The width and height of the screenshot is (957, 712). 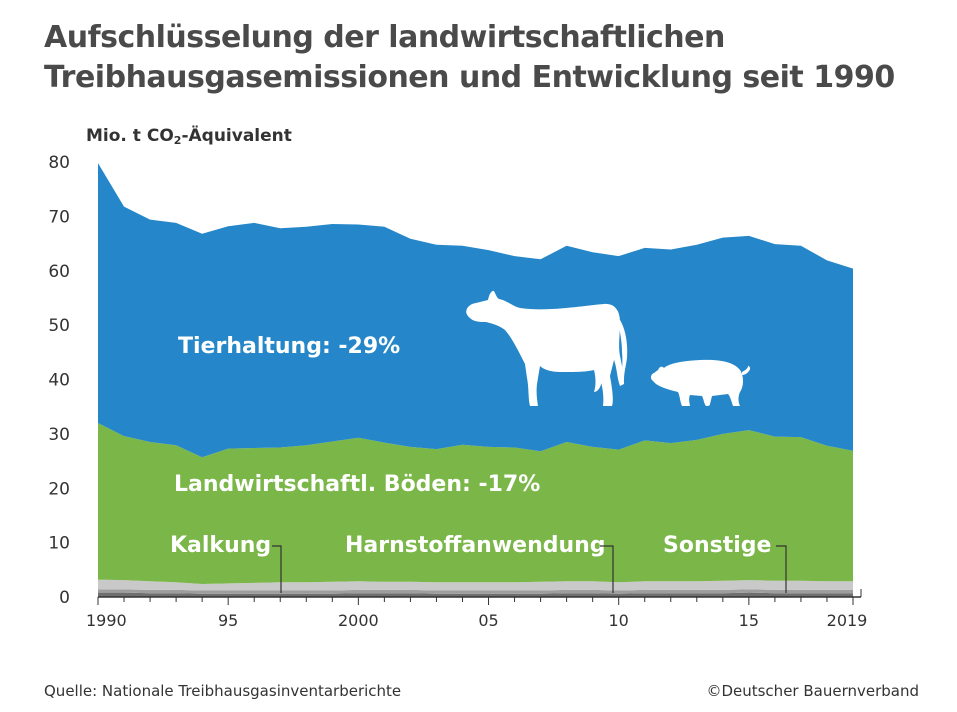 What do you see at coordinates (236, 136) in the screenshot?
I see `unit-suffix: -Äquivalent` at bounding box center [236, 136].